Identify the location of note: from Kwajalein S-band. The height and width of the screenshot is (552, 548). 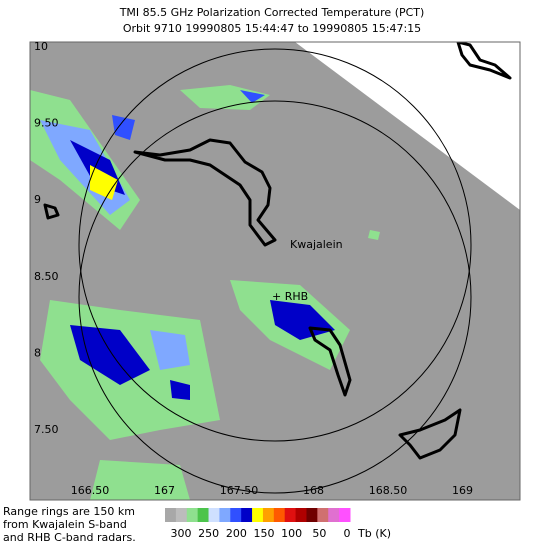
(65, 524).